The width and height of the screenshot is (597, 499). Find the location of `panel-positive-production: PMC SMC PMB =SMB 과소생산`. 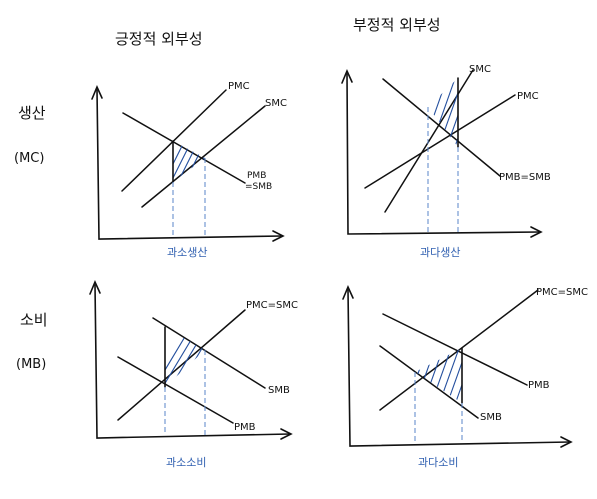

panel-positive-production: PMC SMC PMB =SMB 과소생산 is located at coordinates (189, 170).